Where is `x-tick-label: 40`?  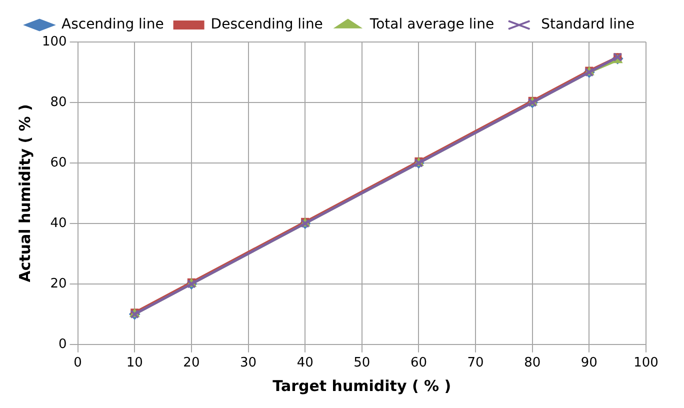
x-tick-label: 40 is located at coordinates (305, 363).